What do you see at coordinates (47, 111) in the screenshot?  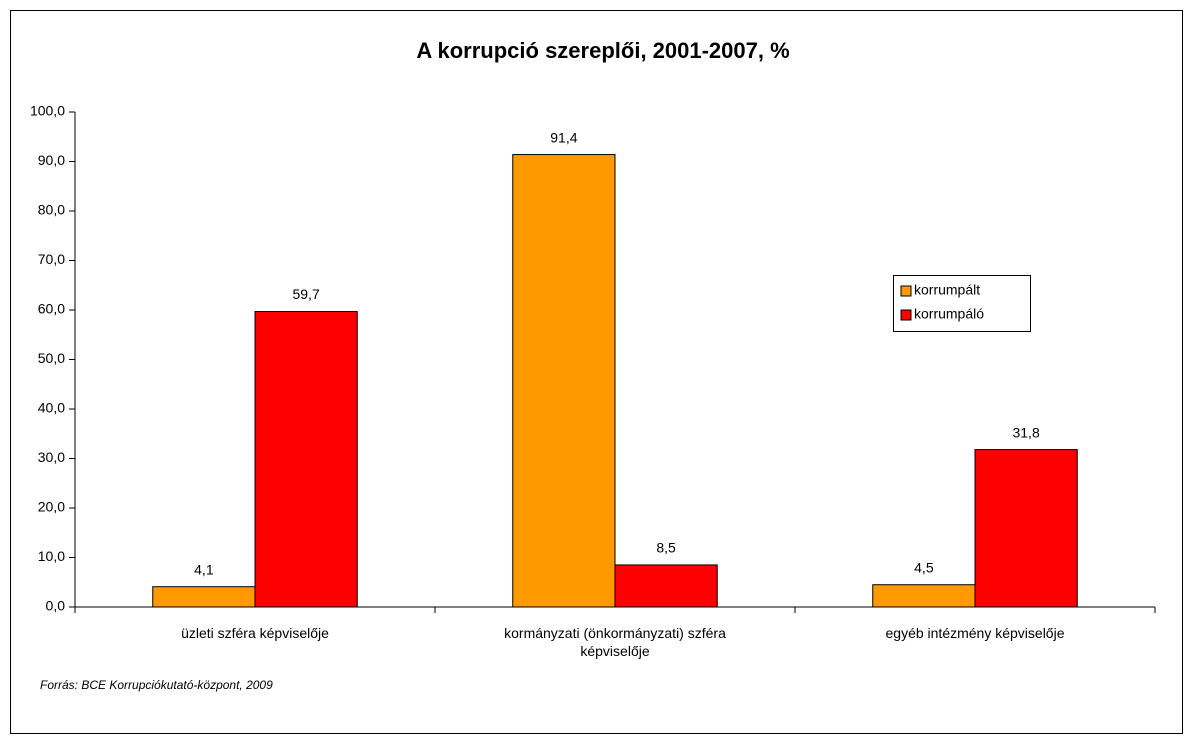 I see `y-tick-label: 100,0` at bounding box center [47, 111].